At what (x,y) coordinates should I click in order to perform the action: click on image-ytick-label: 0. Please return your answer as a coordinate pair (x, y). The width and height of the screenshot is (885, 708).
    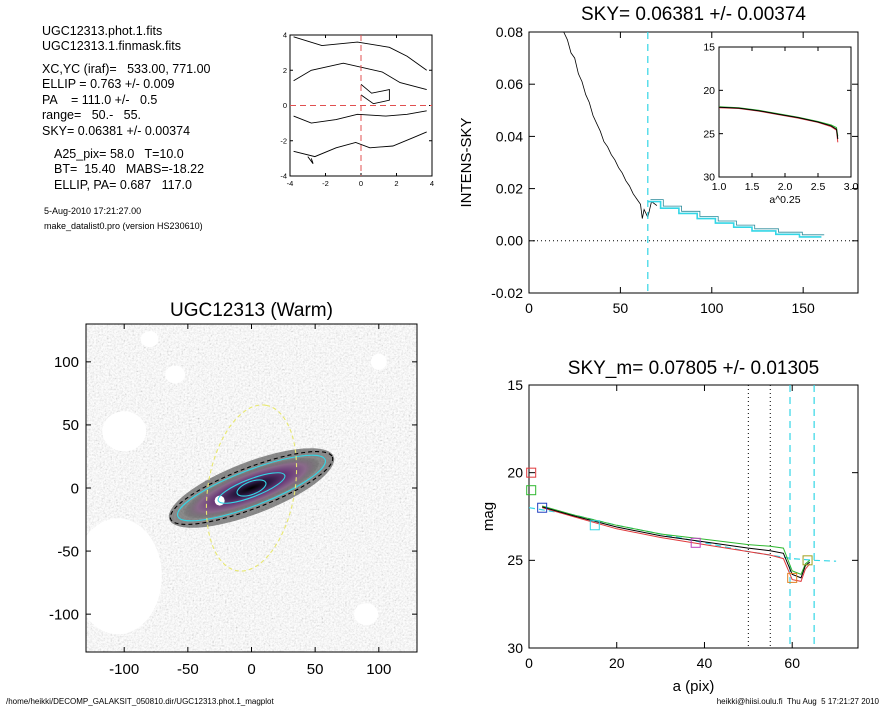
    Looking at the image, I should click on (75, 488).